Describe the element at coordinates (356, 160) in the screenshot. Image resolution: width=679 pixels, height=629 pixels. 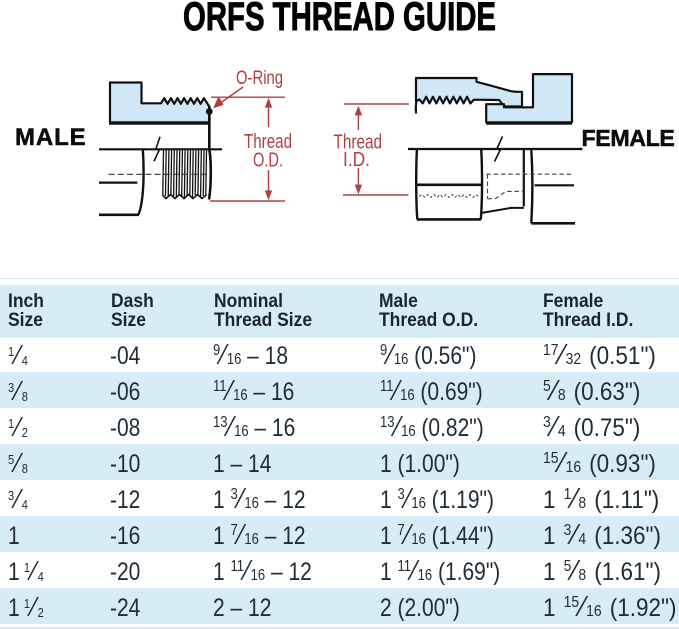
I see `svg-text: I.D.` at that location.